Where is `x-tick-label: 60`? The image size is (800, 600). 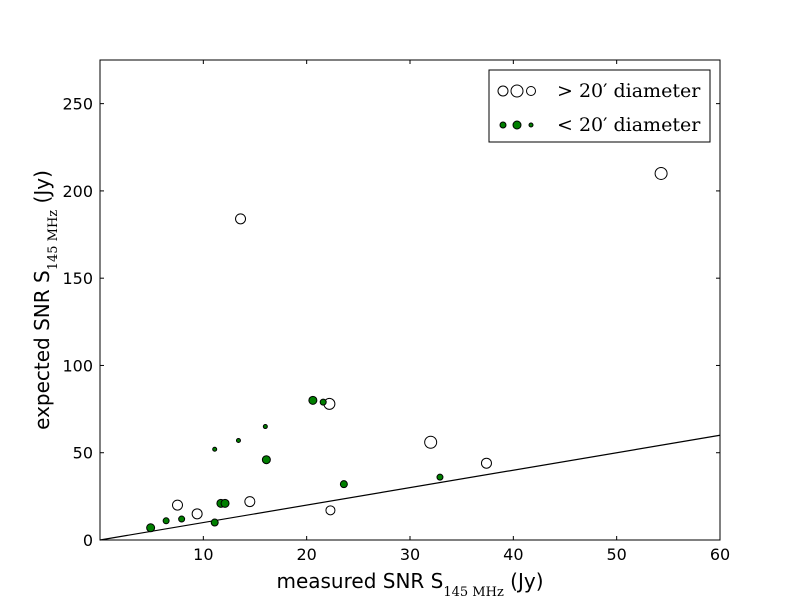 x-tick-label: 60 is located at coordinates (720, 554).